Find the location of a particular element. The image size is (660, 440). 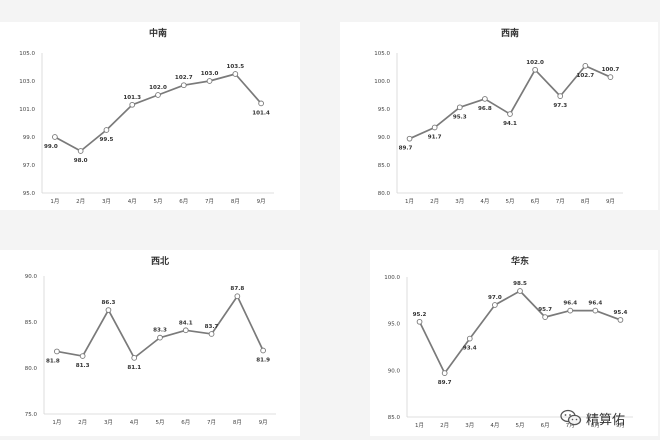

data-label: 98.5 is located at coordinates (520, 284).